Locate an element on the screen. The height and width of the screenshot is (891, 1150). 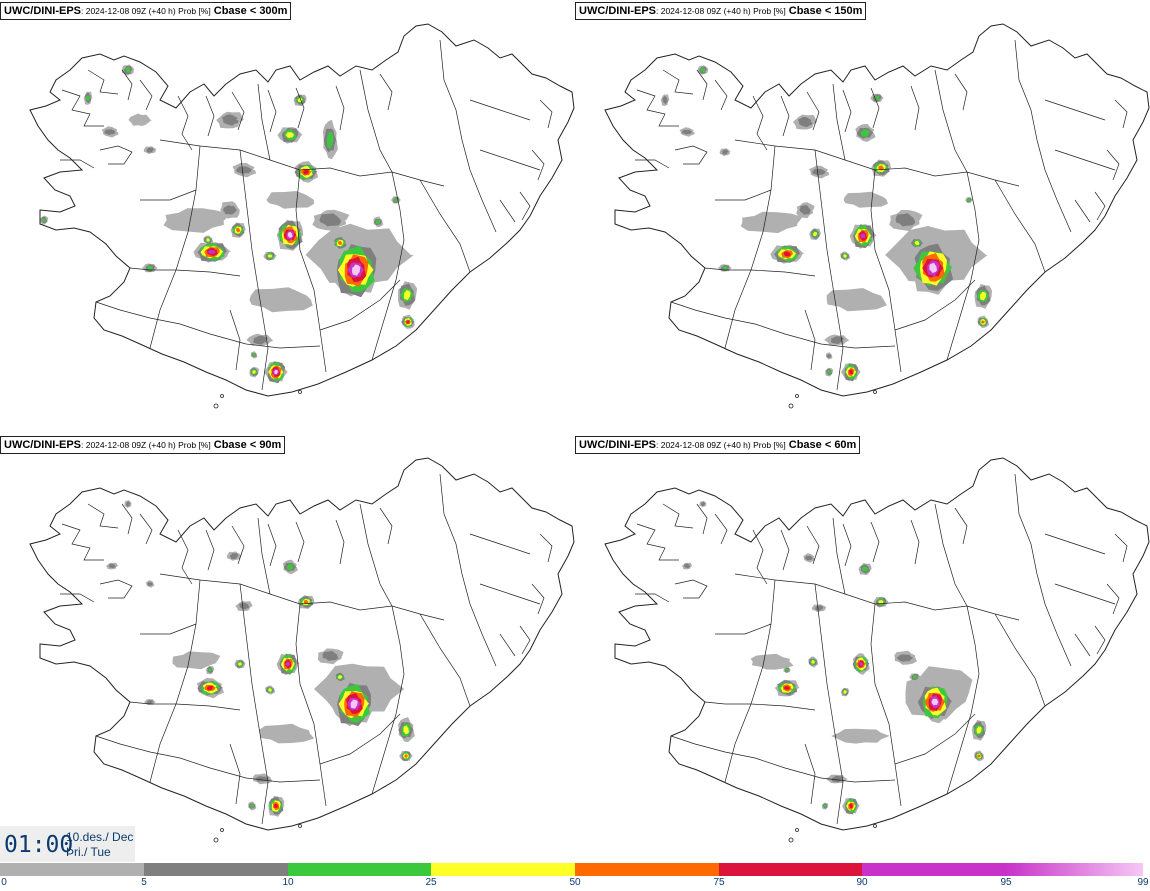
colorbar-segment is located at coordinates (72, 869).